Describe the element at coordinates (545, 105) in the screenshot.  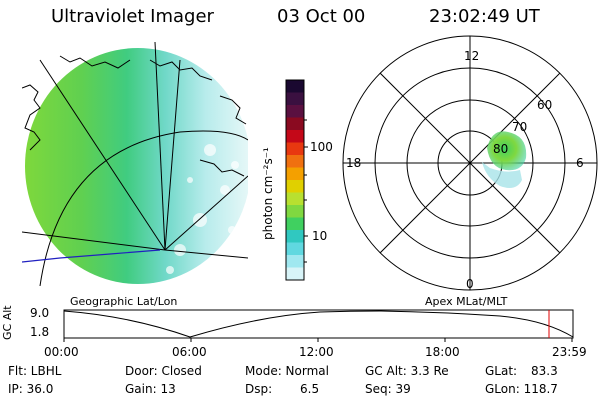
I see `mlat-60-label: 60` at that location.